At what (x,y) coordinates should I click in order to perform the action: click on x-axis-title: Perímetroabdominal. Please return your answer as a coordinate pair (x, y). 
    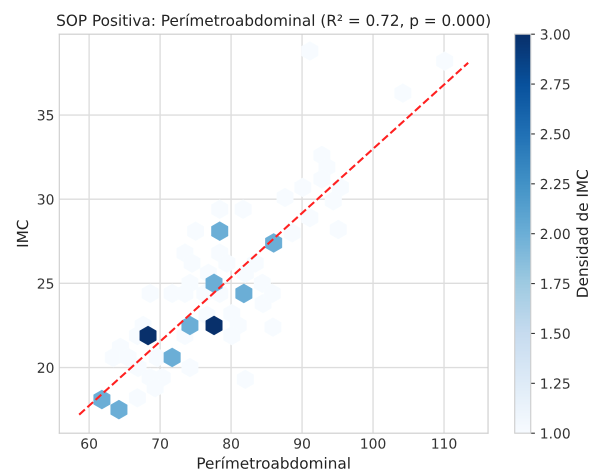
    Looking at the image, I should click on (274, 462).